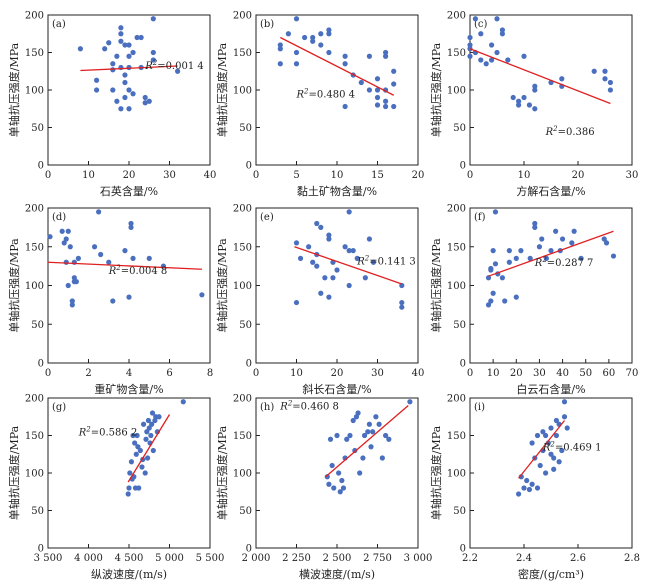  Describe the element at coordinates (88, 373) in the screenshot. I see `x-tick-label: 2` at that location.